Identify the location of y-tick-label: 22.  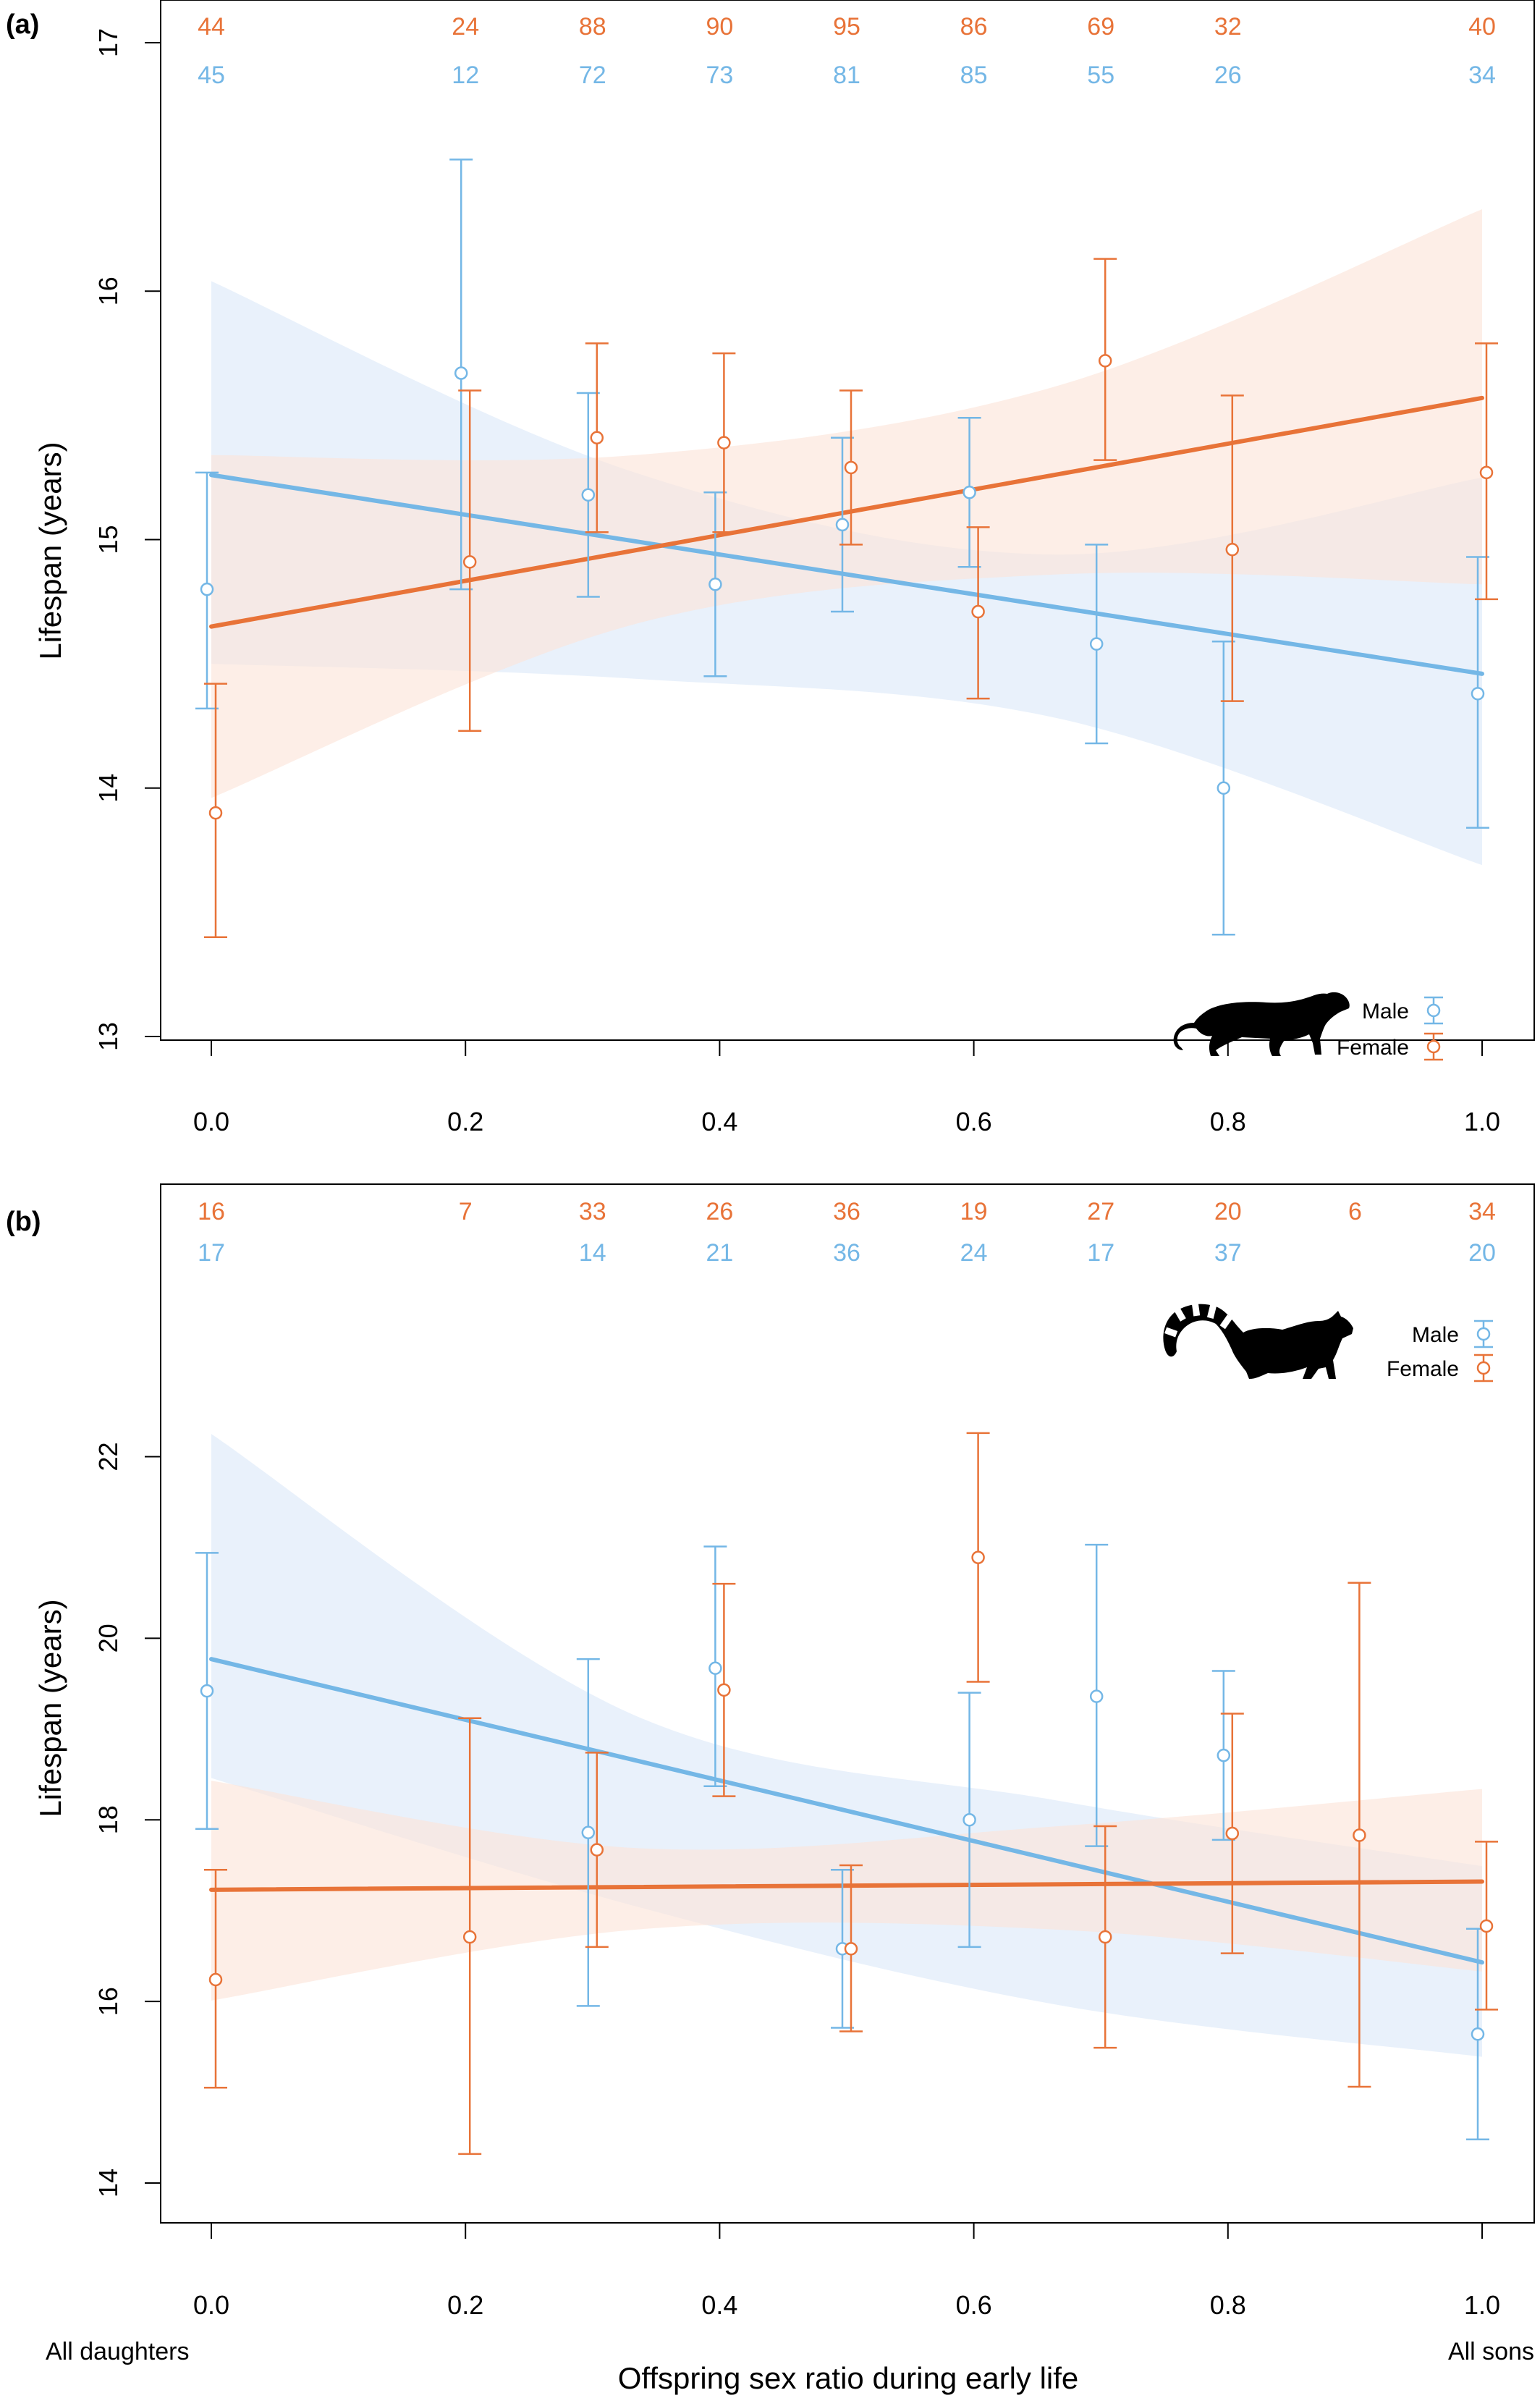
(108, 1456).